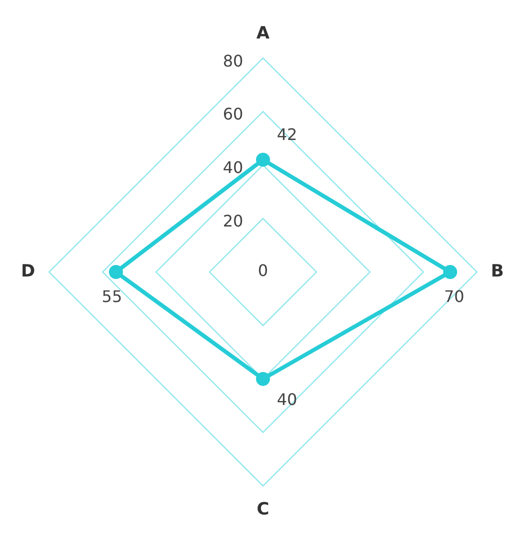  Describe the element at coordinates (233, 114) in the screenshot. I see `y-tick-label: 60` at that location.